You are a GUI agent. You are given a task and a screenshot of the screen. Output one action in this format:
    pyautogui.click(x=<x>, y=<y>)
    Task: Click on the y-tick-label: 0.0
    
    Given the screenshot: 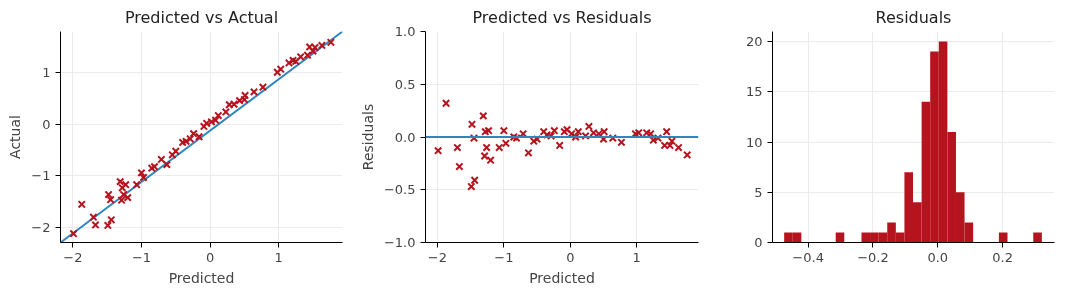 What is the action you would take?
    pyautogui.click(x=405, y=137)
    